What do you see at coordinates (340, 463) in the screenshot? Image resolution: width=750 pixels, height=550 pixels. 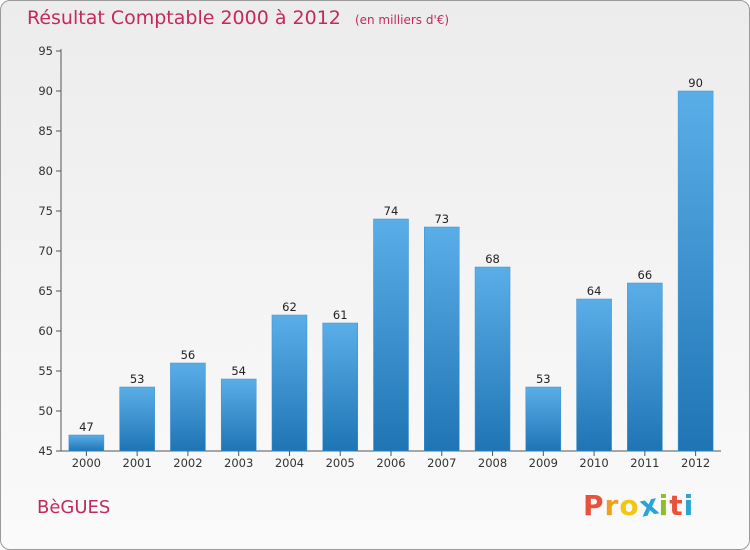 I see `x-tick-label: 2005` at bounding box center [340, 463].